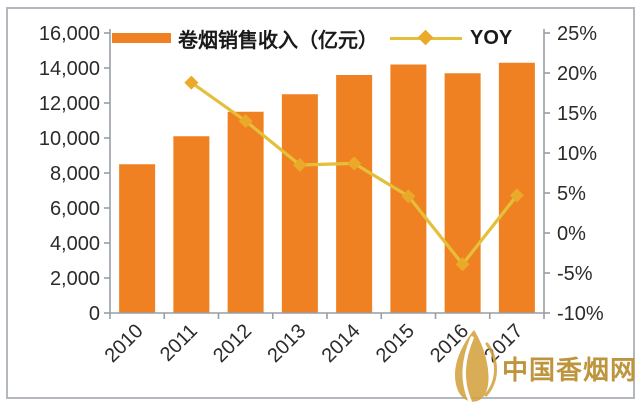 Image resolution: width=640 pixels, height=408 pixels. Describe the element at coordinates (299, 165) in the screenshot. I see `yoy-point-2013` at that location.